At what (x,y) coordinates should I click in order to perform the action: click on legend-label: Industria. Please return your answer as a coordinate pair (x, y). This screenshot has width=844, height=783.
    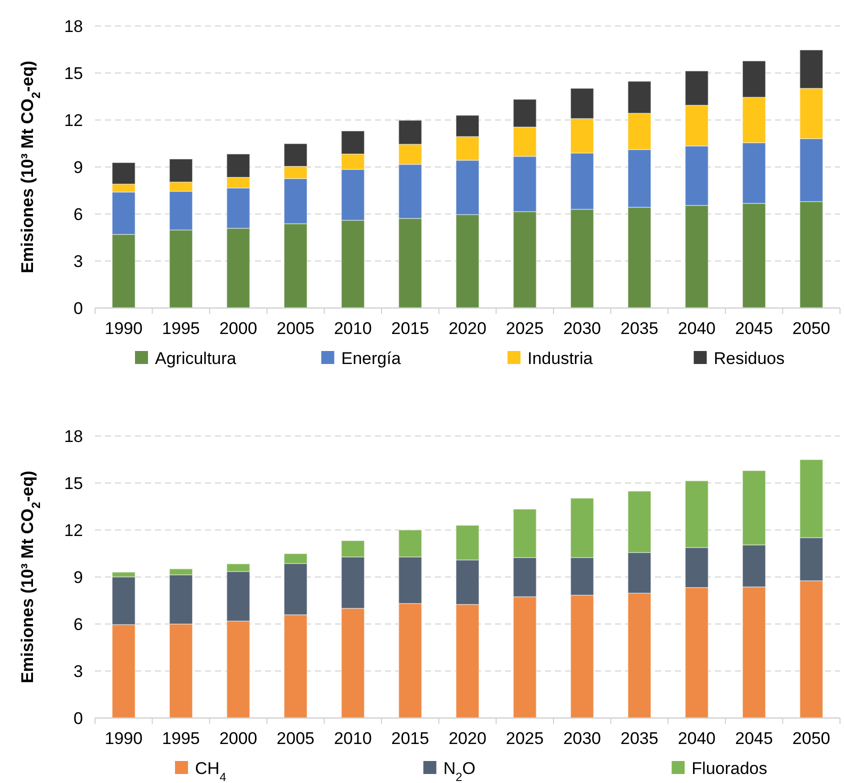
    Looking at the image, I should click on (561, 358).